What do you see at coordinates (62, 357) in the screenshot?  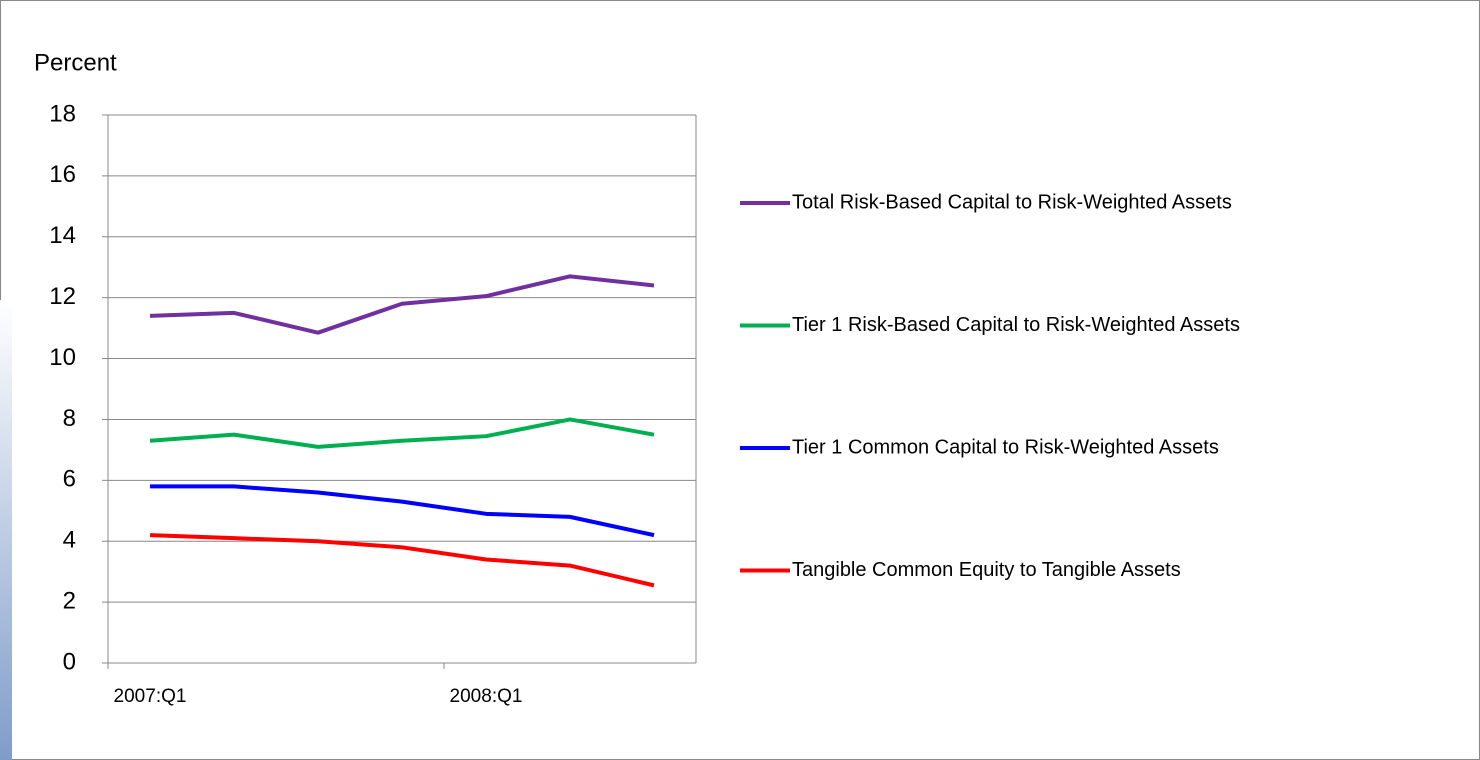 I see `y-tick-label: 10` at bounding box center [62, 357].